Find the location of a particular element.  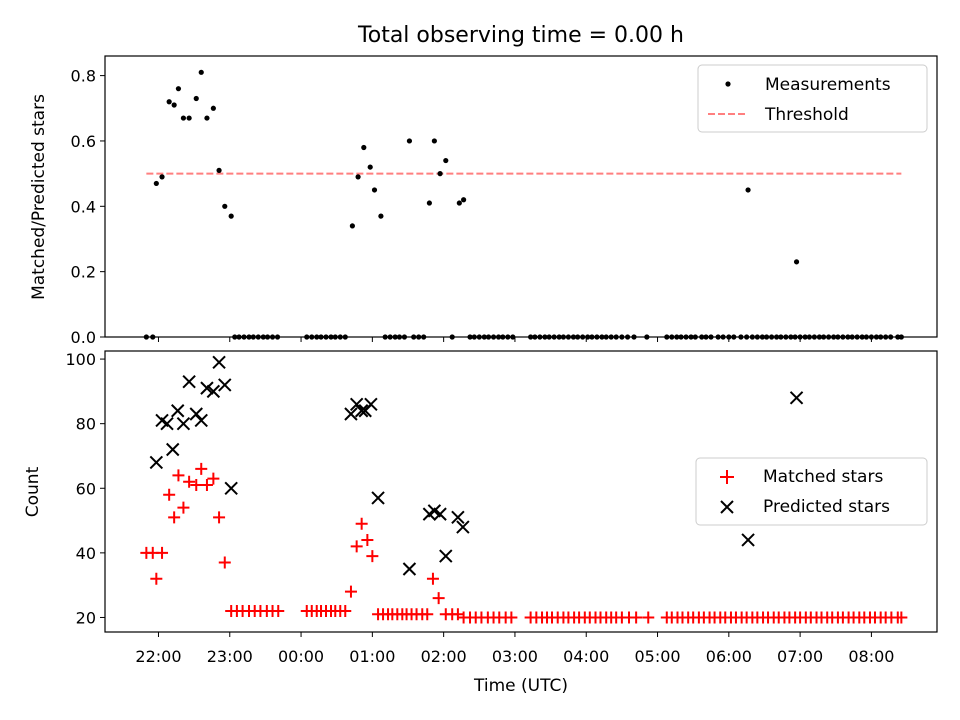

x-tick-label: 02:00 is located at coordinates (444, 656).